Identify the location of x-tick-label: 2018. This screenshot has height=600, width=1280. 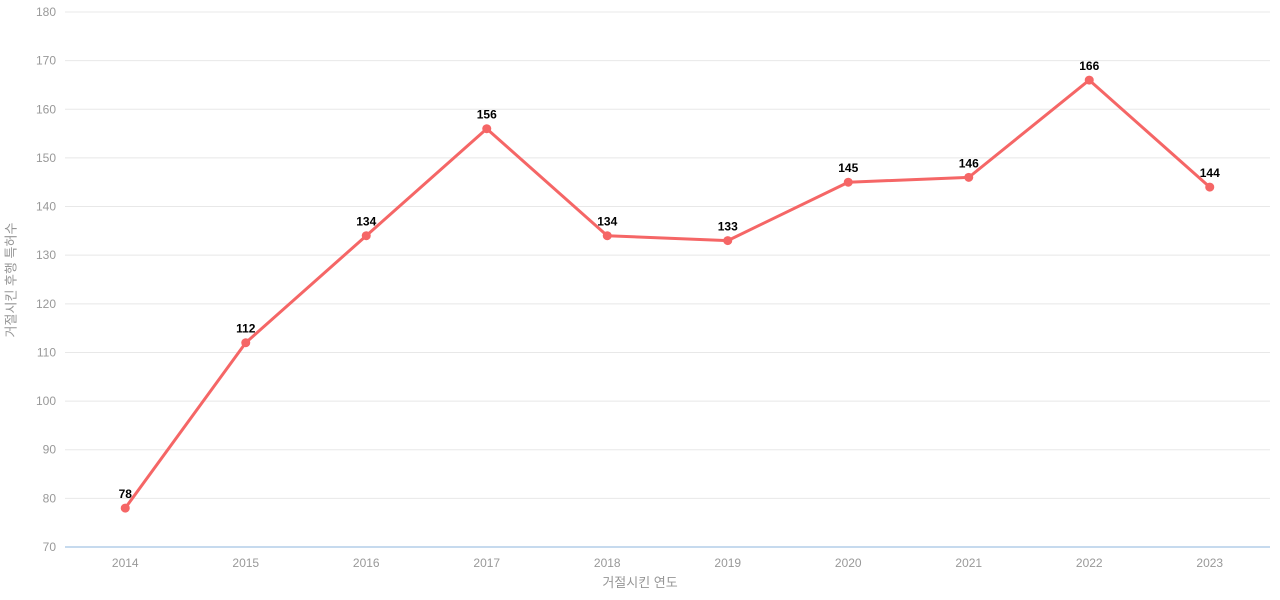
(607, 563).